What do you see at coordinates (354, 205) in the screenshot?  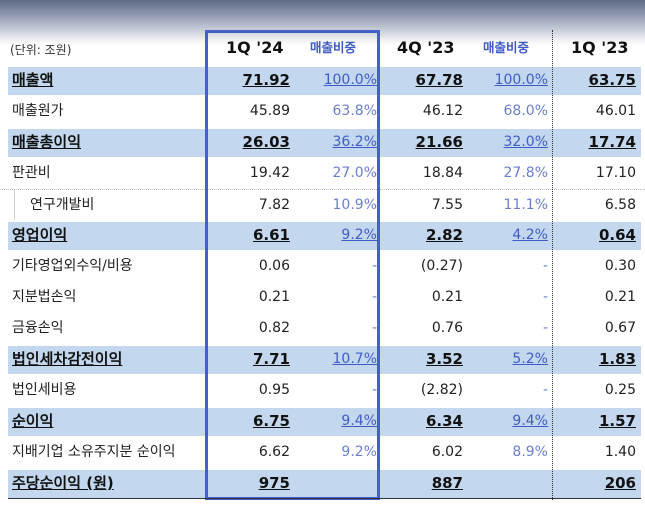 I see `ratio-1q24: 10.9%` at bounding box center [354, 205].